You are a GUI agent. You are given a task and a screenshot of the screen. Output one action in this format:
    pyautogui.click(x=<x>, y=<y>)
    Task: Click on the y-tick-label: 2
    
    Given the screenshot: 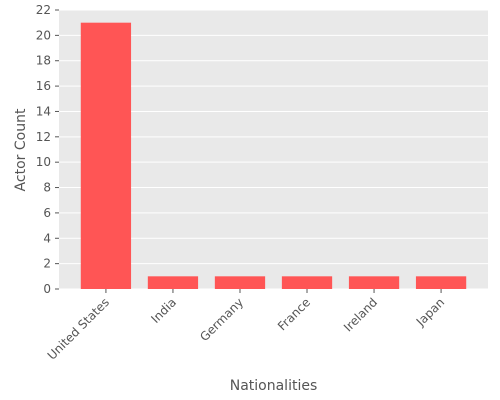 What is the action you would take?
    pyautogui.click(x=47, y=264)
    